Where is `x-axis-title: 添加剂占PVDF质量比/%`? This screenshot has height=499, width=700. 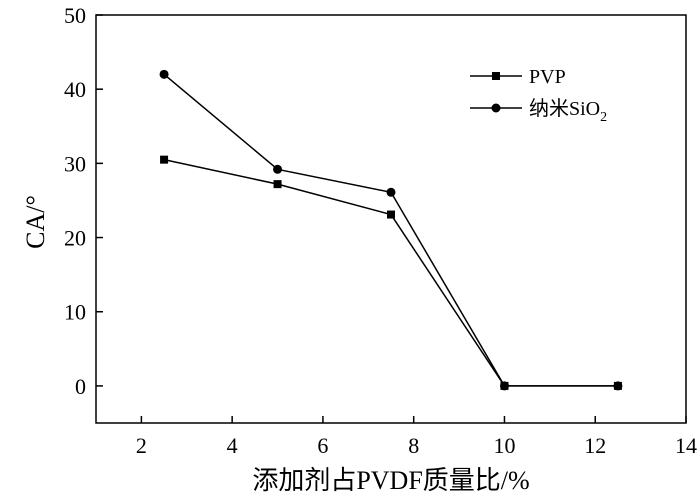 x-axis-title: 添加剂占PVDF质量比/% is located at coordinates (390, 480).